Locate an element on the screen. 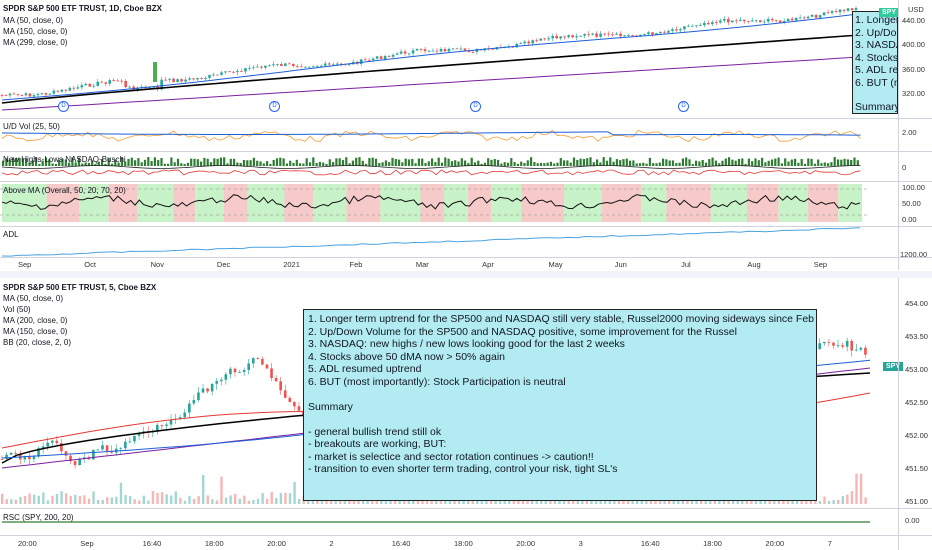 The height and width of the screenshot is (550, 932). top-time-axis: Sep Oct Nov Dec 2021 Feb Mar Apr May Jun Jul Aug Sep is located at coordinates (449, 265).